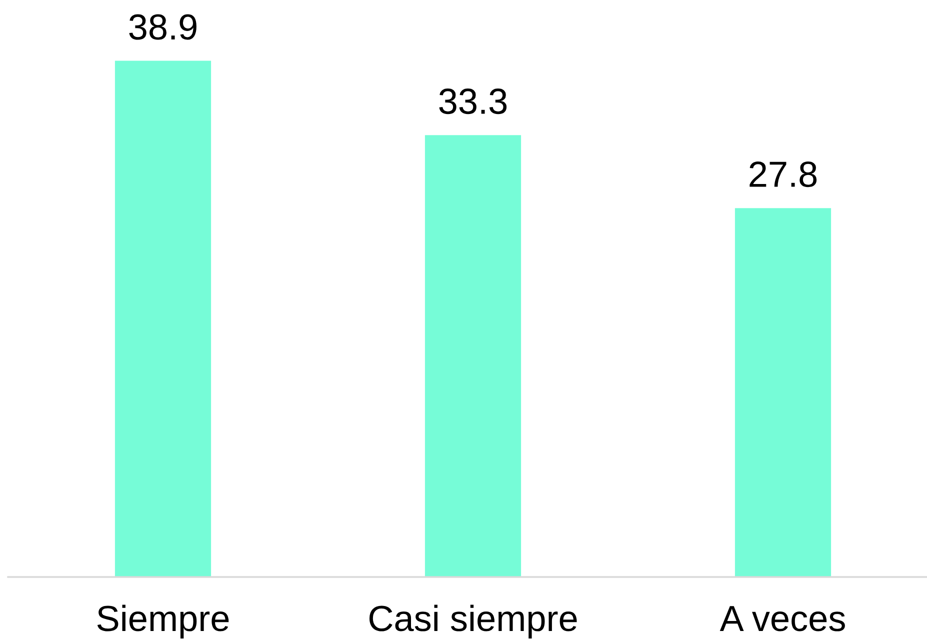 This screenshot has width=927, height=640. Describe the element at coordinates (782, 619) in the screenshot. I see `x-tick-label: A veces` at that location.